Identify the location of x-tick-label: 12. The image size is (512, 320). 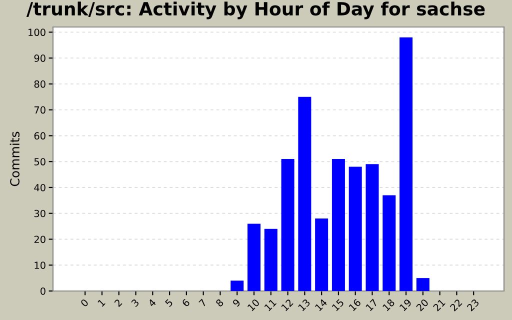
(287, 305).